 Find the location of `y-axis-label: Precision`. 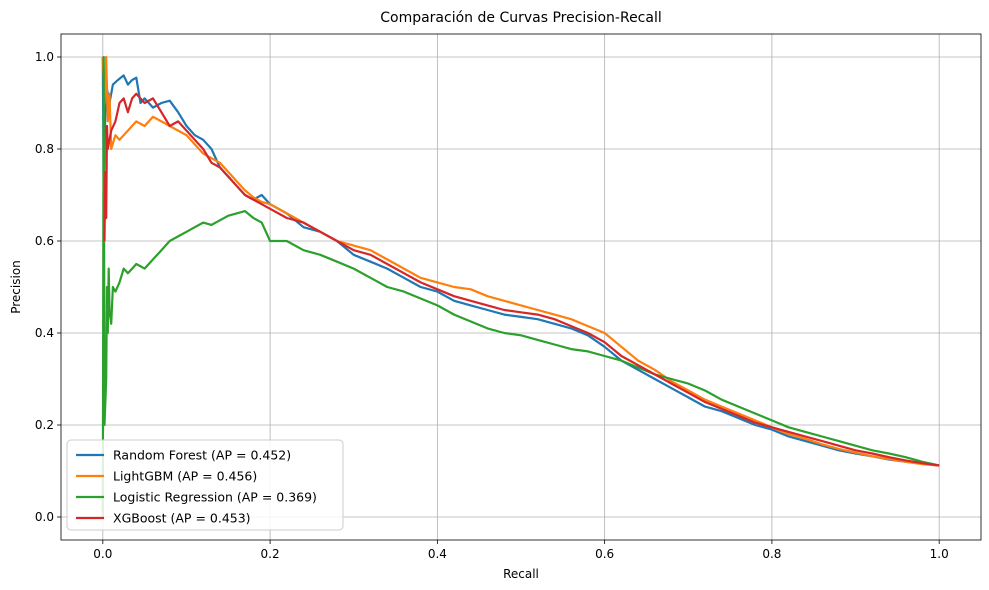

y-axis-label: Precision is located at coordinates (16, 287).